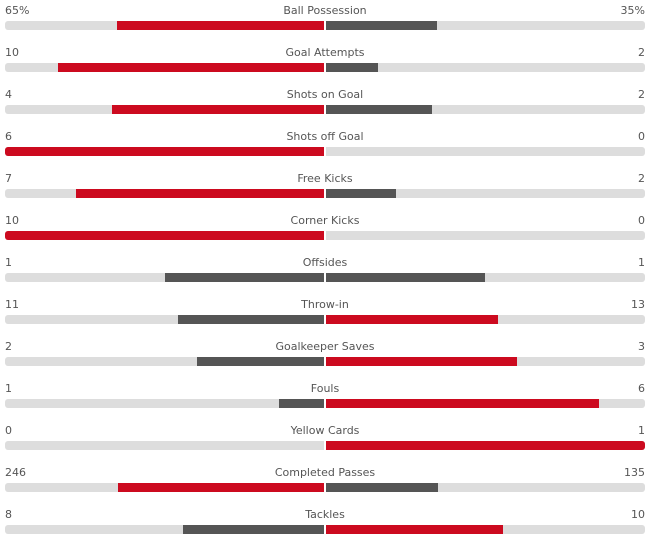  What do you see at coordinates (638, 304) in the screenshot?
I see `away-value: 13` at bounding box center [638, 304].